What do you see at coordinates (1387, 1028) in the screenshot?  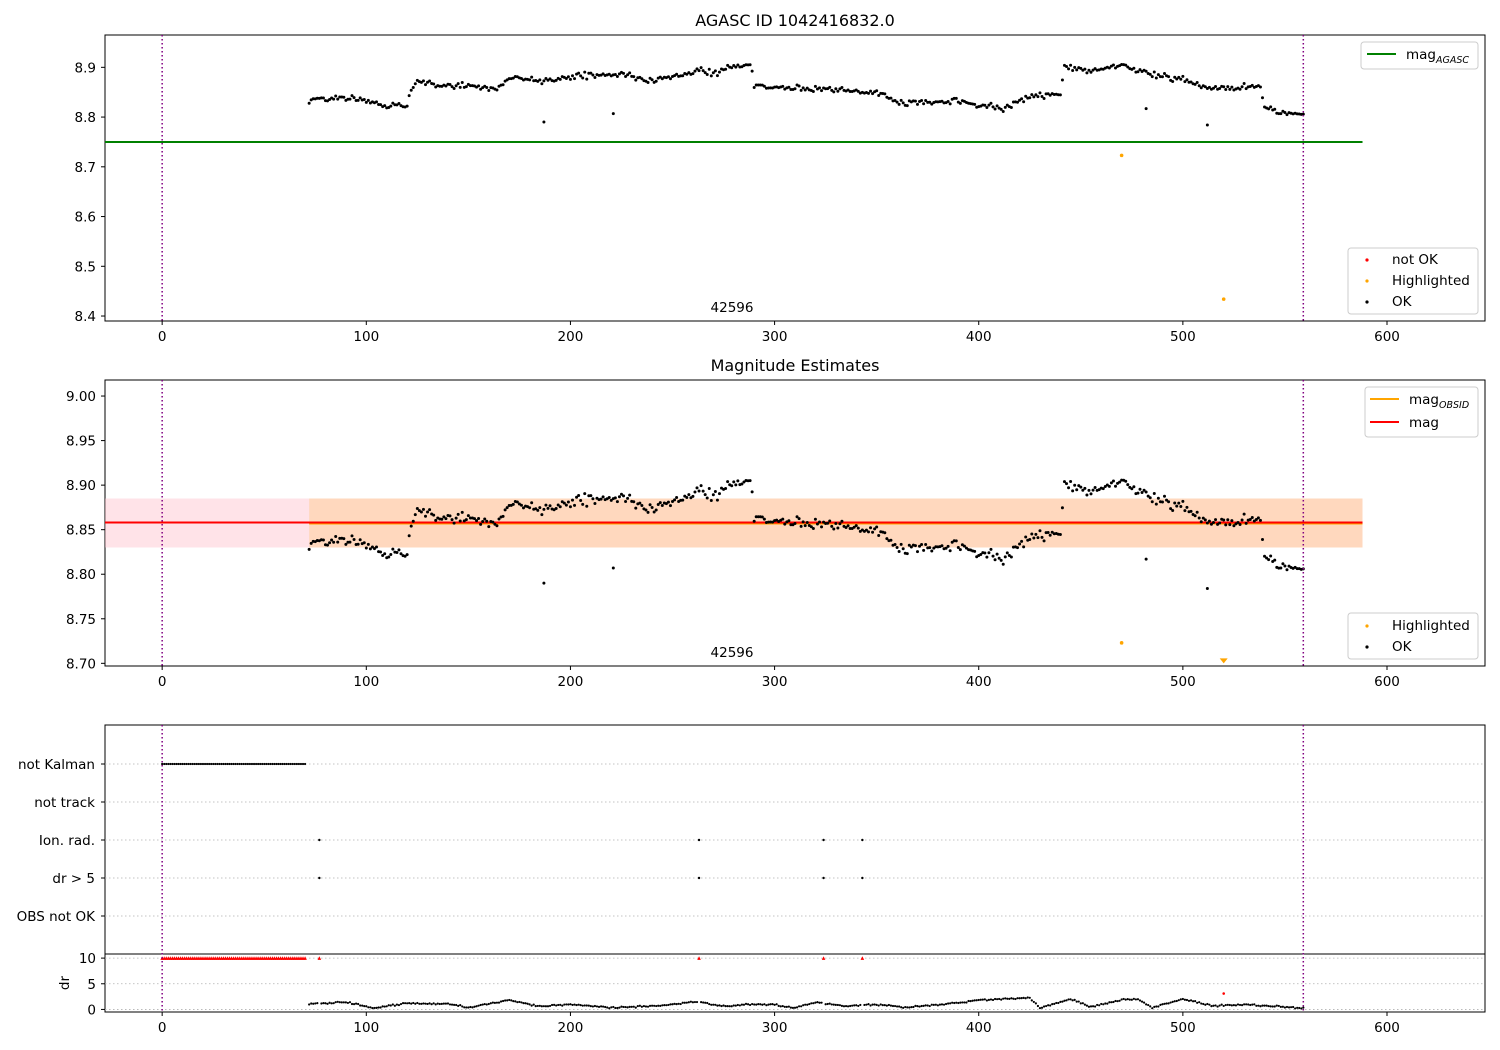 I see `x-tick-label: 600` at bounding box center [1387, 1028].